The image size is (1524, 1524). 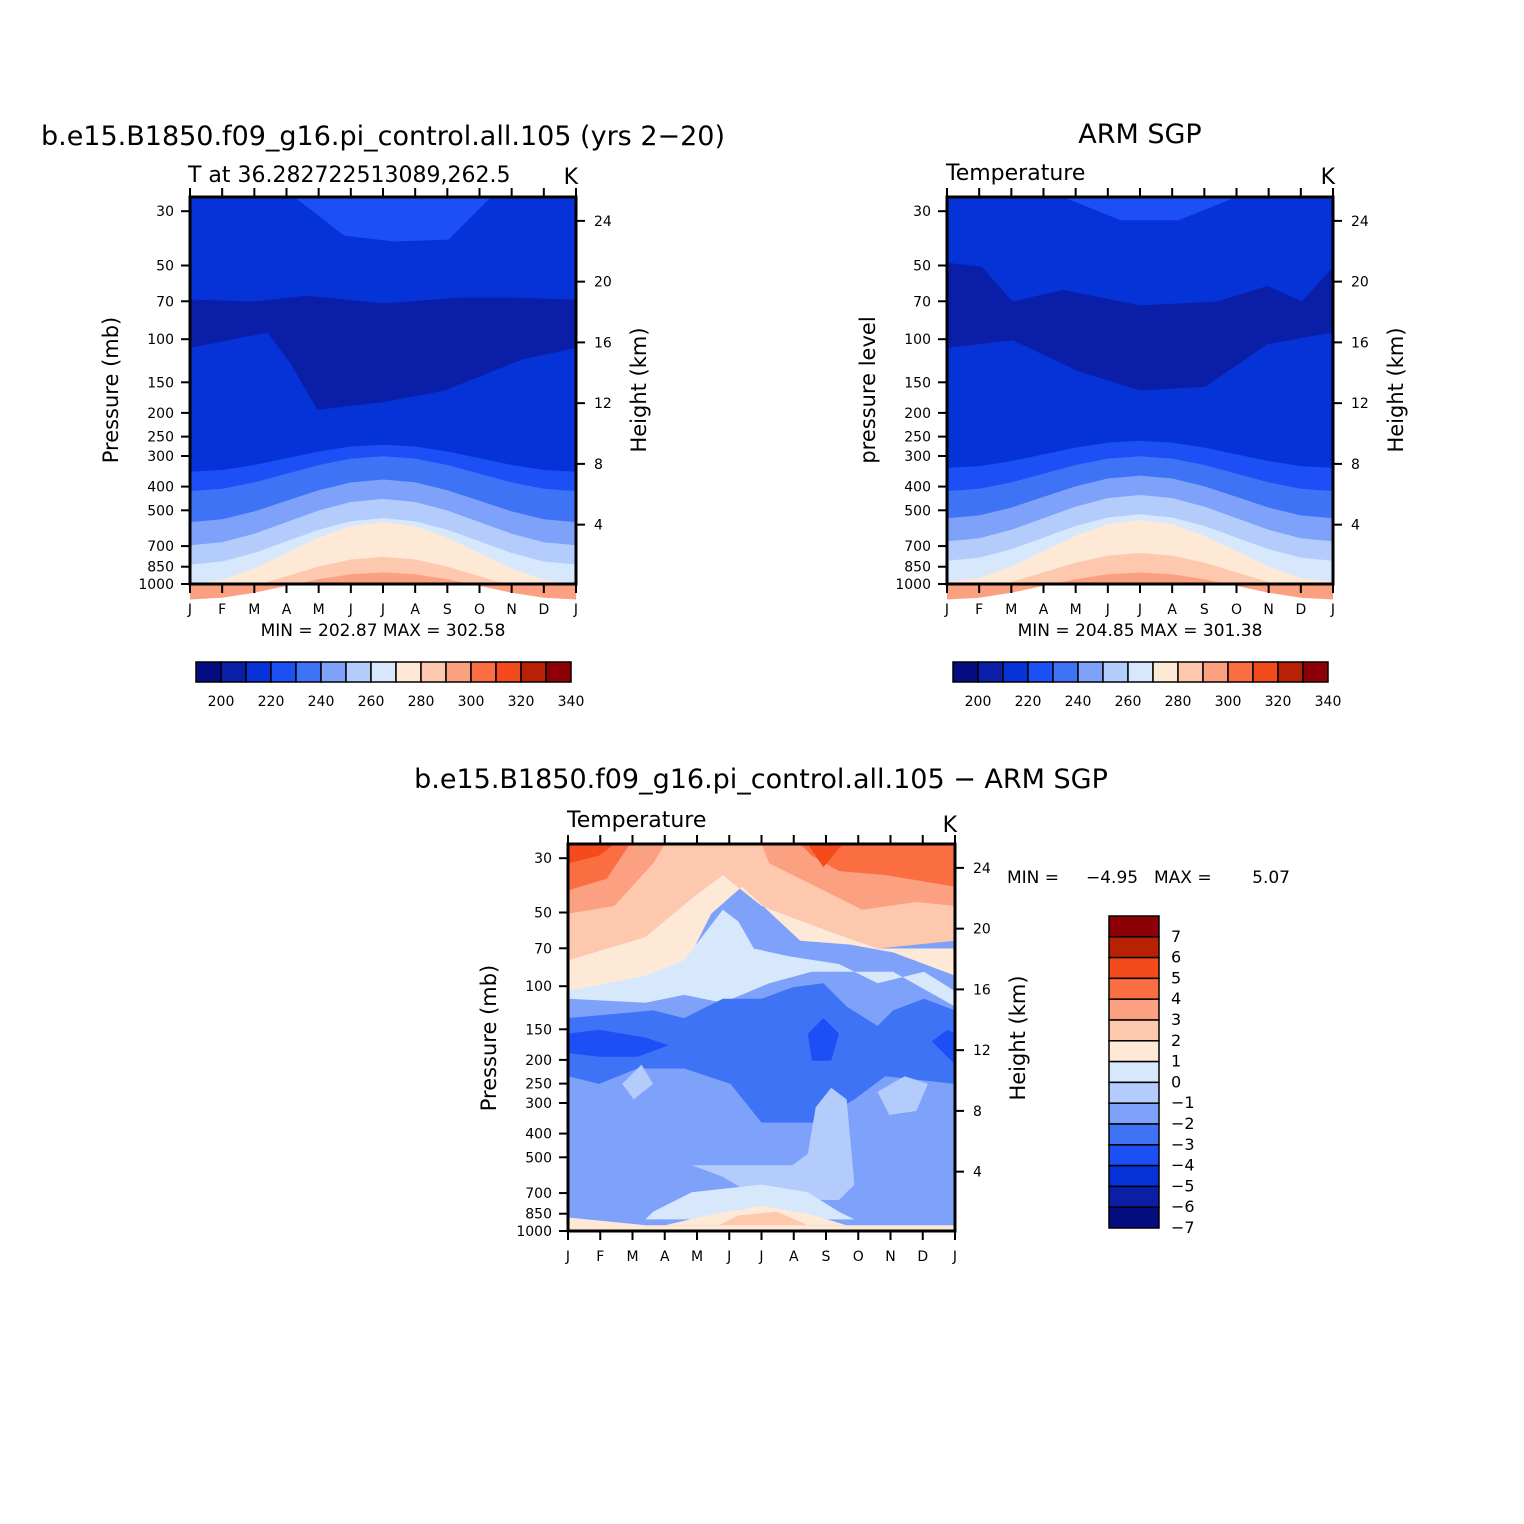 I want to click on panel-2-ylabel: pressure level, so click(x=868, y=389).